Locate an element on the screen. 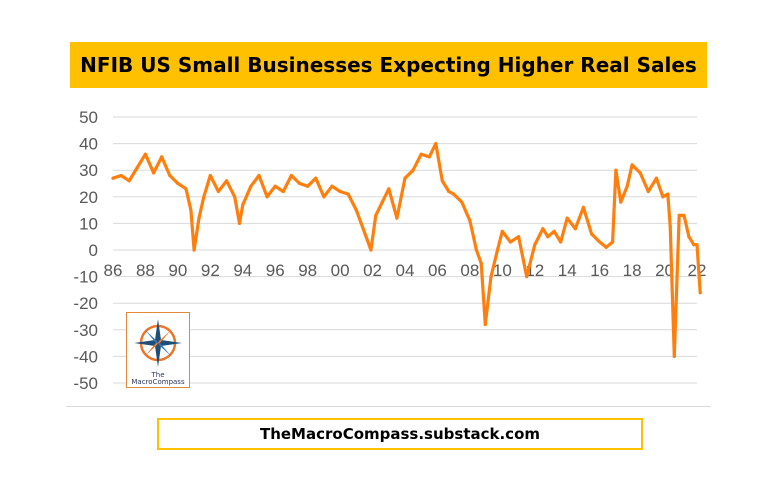  x-tick-label: 94 is located at coordinates (242, 270).